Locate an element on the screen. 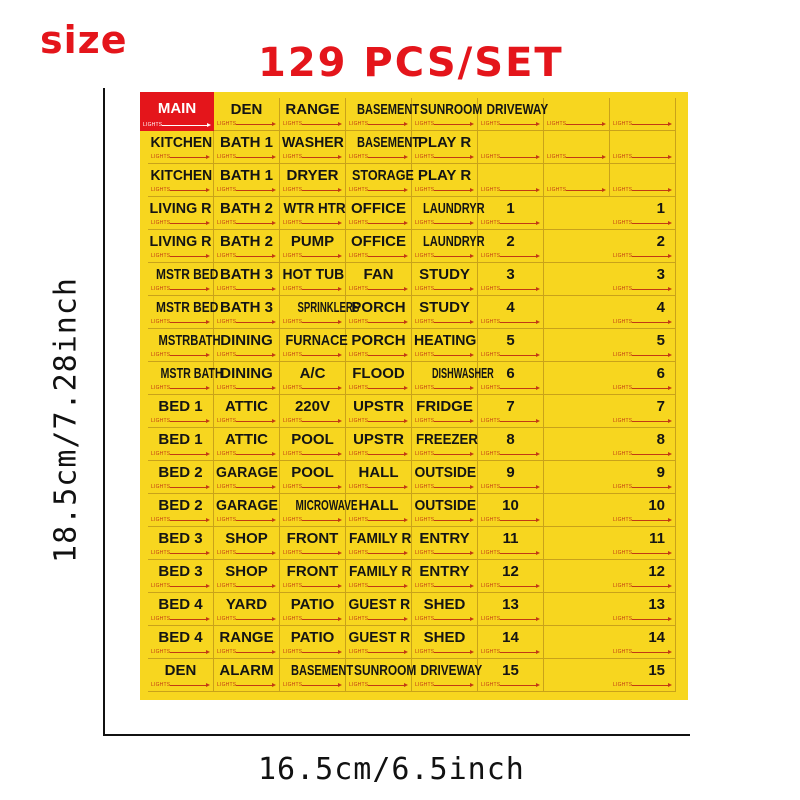 The height and width of the screenshot is (800, 800). sticker-label: A/C LIGHTS is located at coordinates (313, 378).